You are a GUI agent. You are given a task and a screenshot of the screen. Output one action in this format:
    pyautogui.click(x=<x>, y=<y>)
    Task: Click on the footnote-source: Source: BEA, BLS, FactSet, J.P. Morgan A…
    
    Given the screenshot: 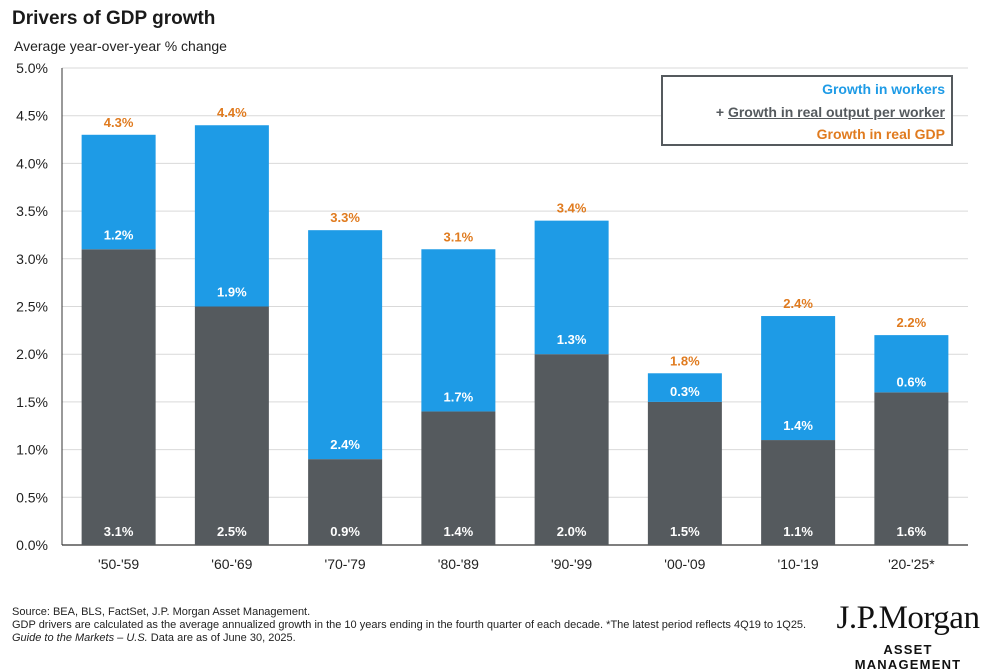 What is the action you would take?
    pyautogui.click(x=161, y=612)
    